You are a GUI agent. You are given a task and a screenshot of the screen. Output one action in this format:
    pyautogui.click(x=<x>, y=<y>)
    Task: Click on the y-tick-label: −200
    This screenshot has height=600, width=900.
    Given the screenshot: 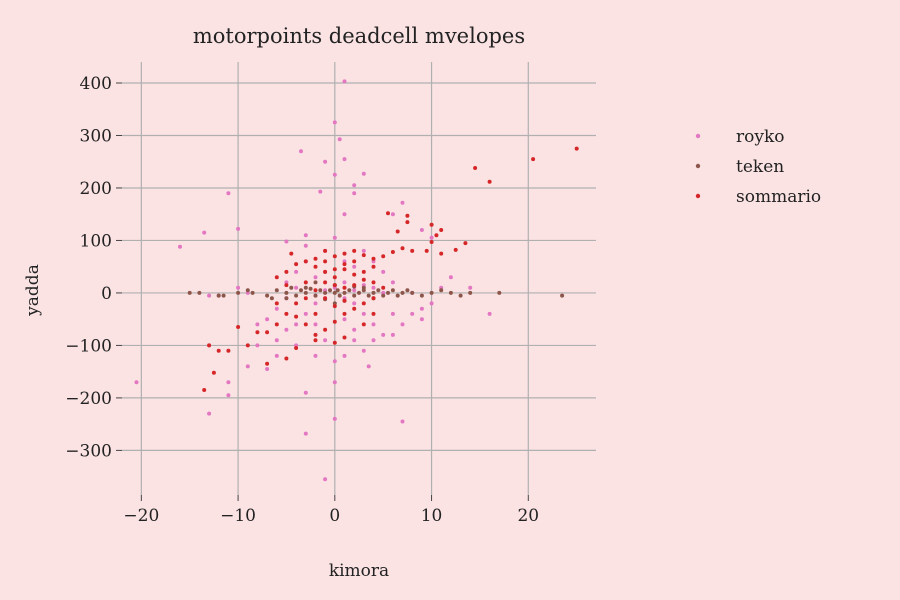 What is the action you would take?
    pyautogui.click(x=88, y=399)
    